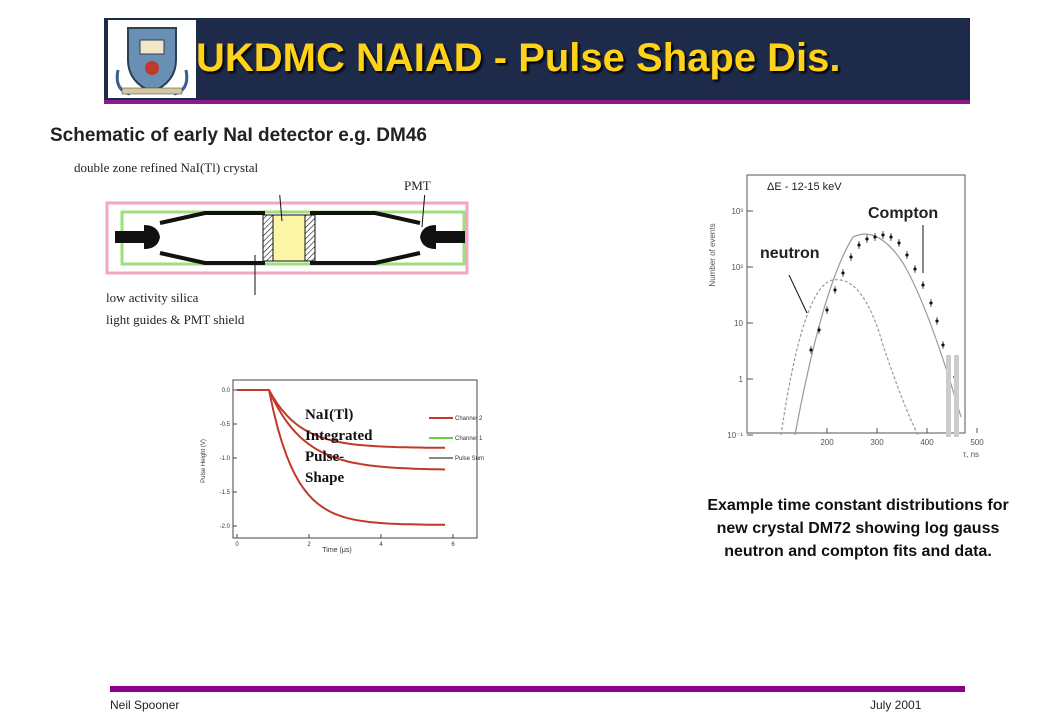 The image size is (1040, 720). Describe the element at coordinates (977, 442) in the screenshot. I see `spectrum-xtick-label: 500` at that location.